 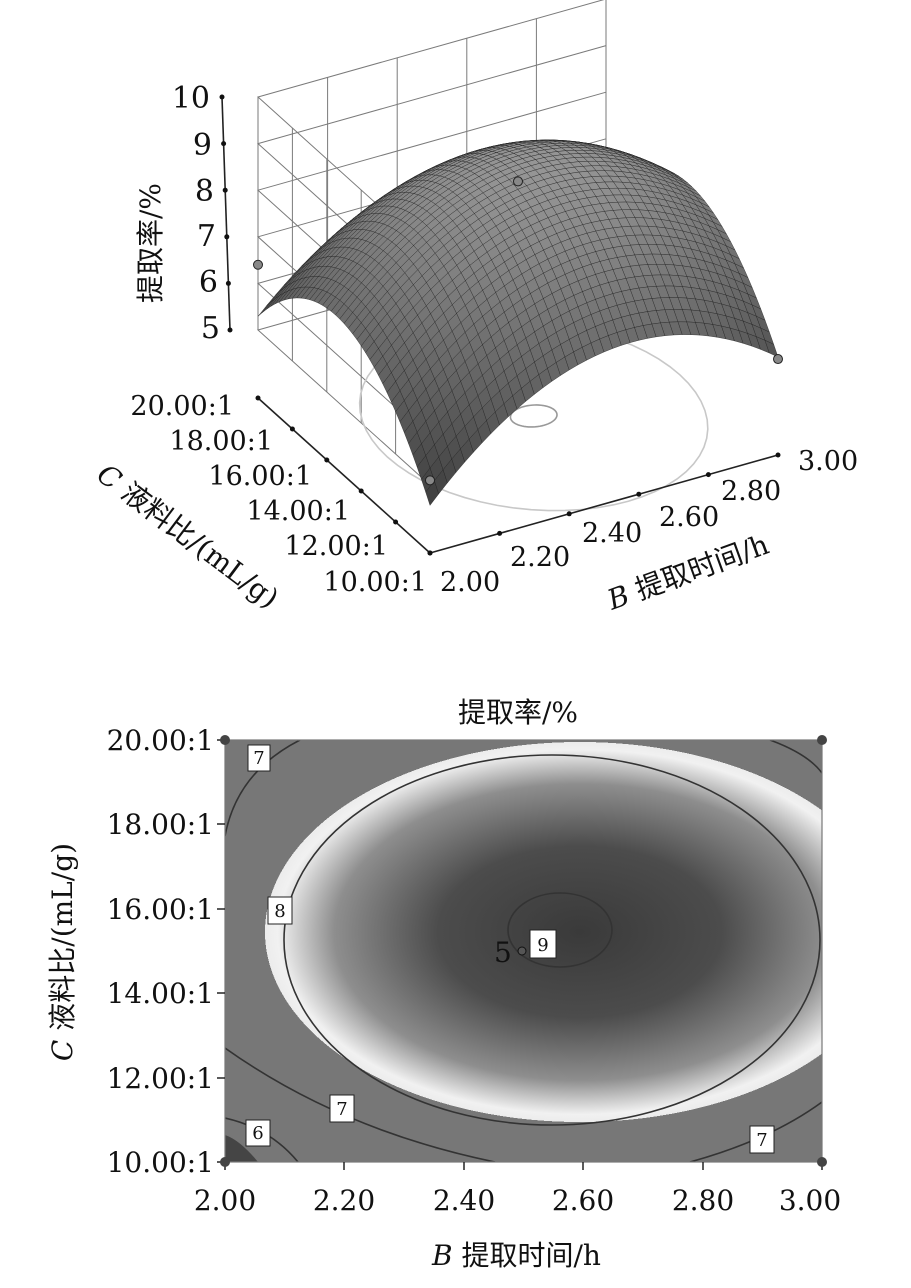 I want to click on contour-label-text: 9, so click(x=542, y=945).